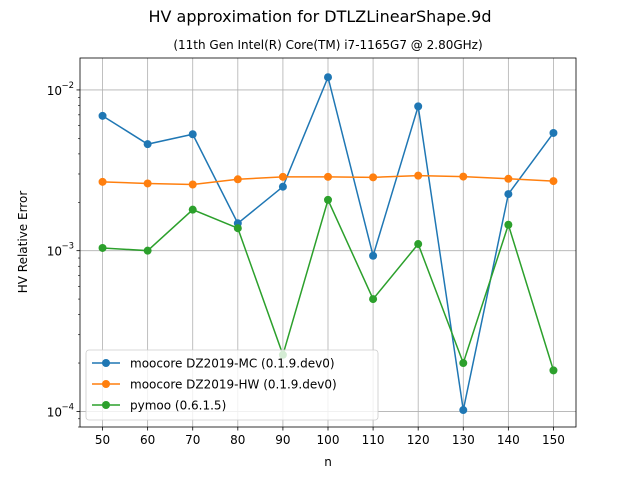 This screenshot has height=480, width=640. I want to click on legend-label: pymoo (0.6.1.5), so click(178, 406).